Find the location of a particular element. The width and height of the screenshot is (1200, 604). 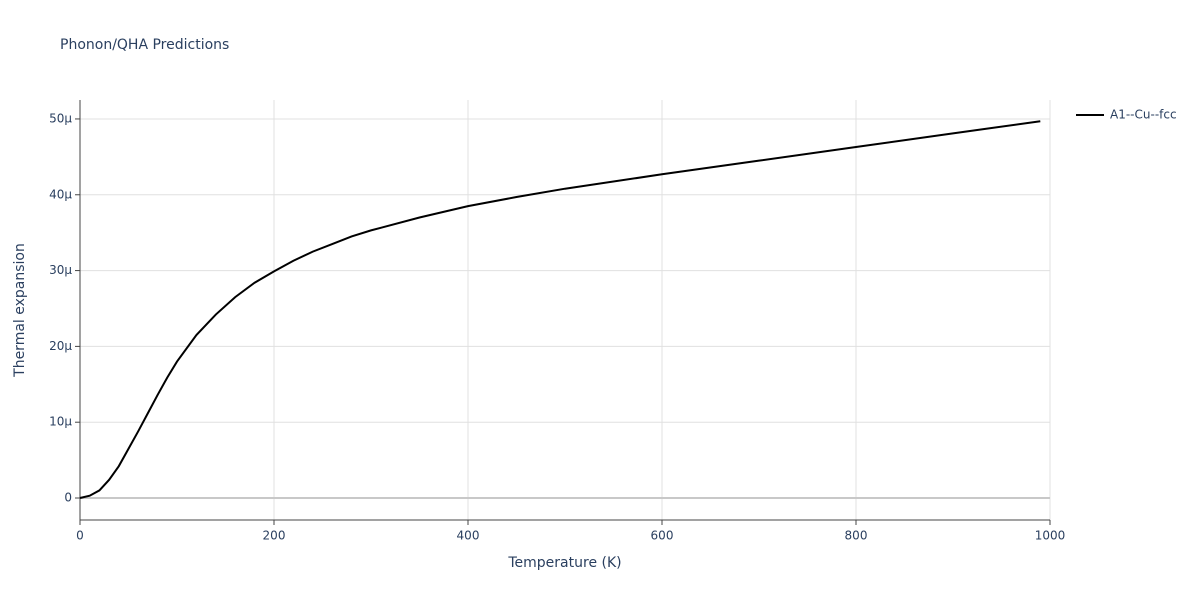

y-tick-label: 10μ is located at coordinates (60, 422).